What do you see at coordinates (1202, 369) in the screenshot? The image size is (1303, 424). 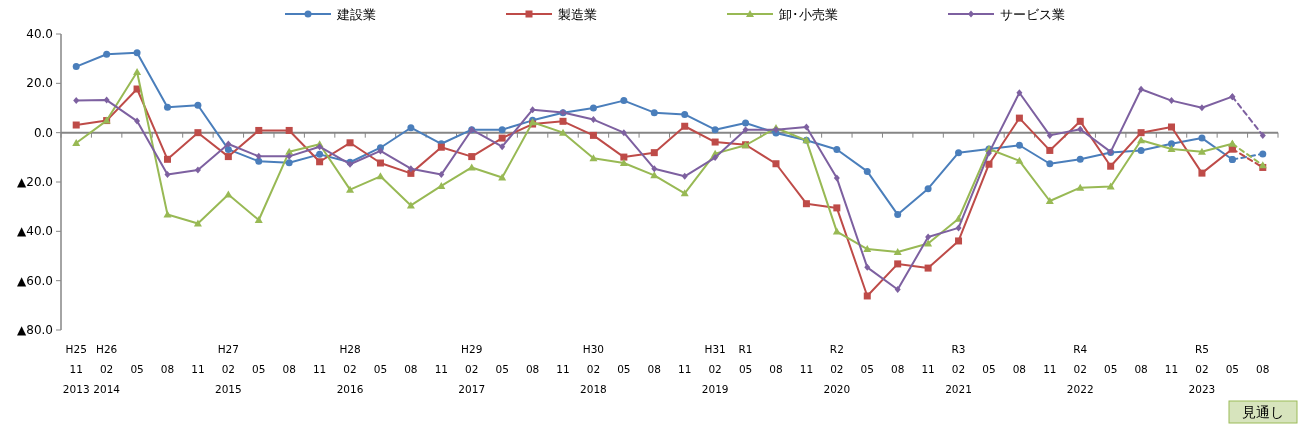 I see `x-tick-label: R5 02 2023` at bounding box center [1202, 369].